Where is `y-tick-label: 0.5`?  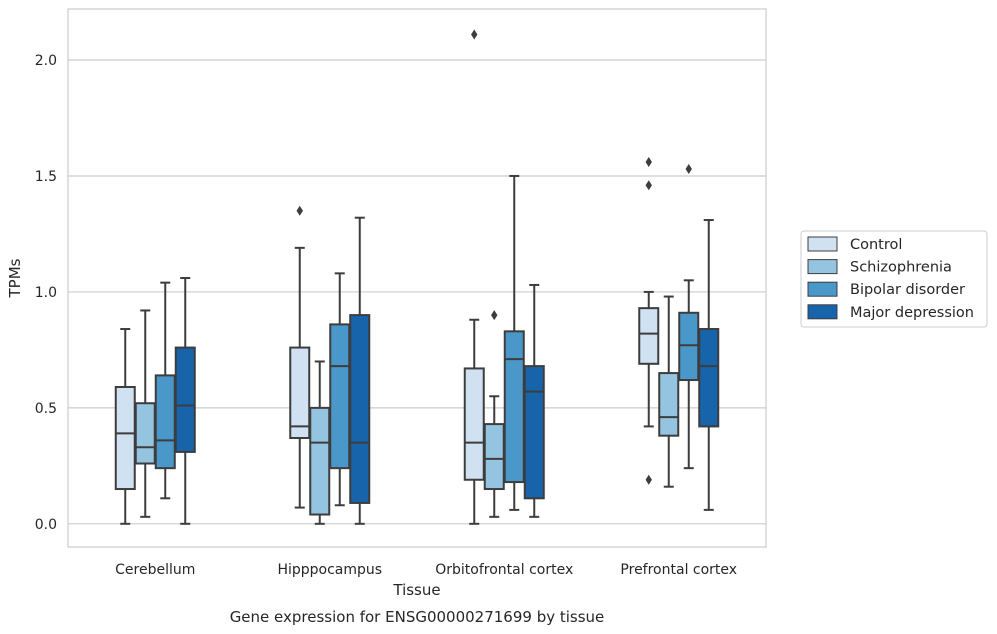
y-tick-label: 0.5 is located at coordinates (46, 409).